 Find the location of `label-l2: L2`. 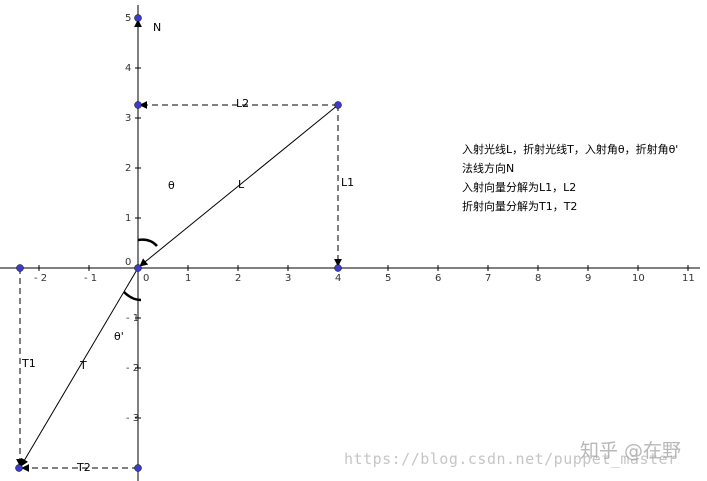

label-l2: L2 is located at coordinates (242, 103).